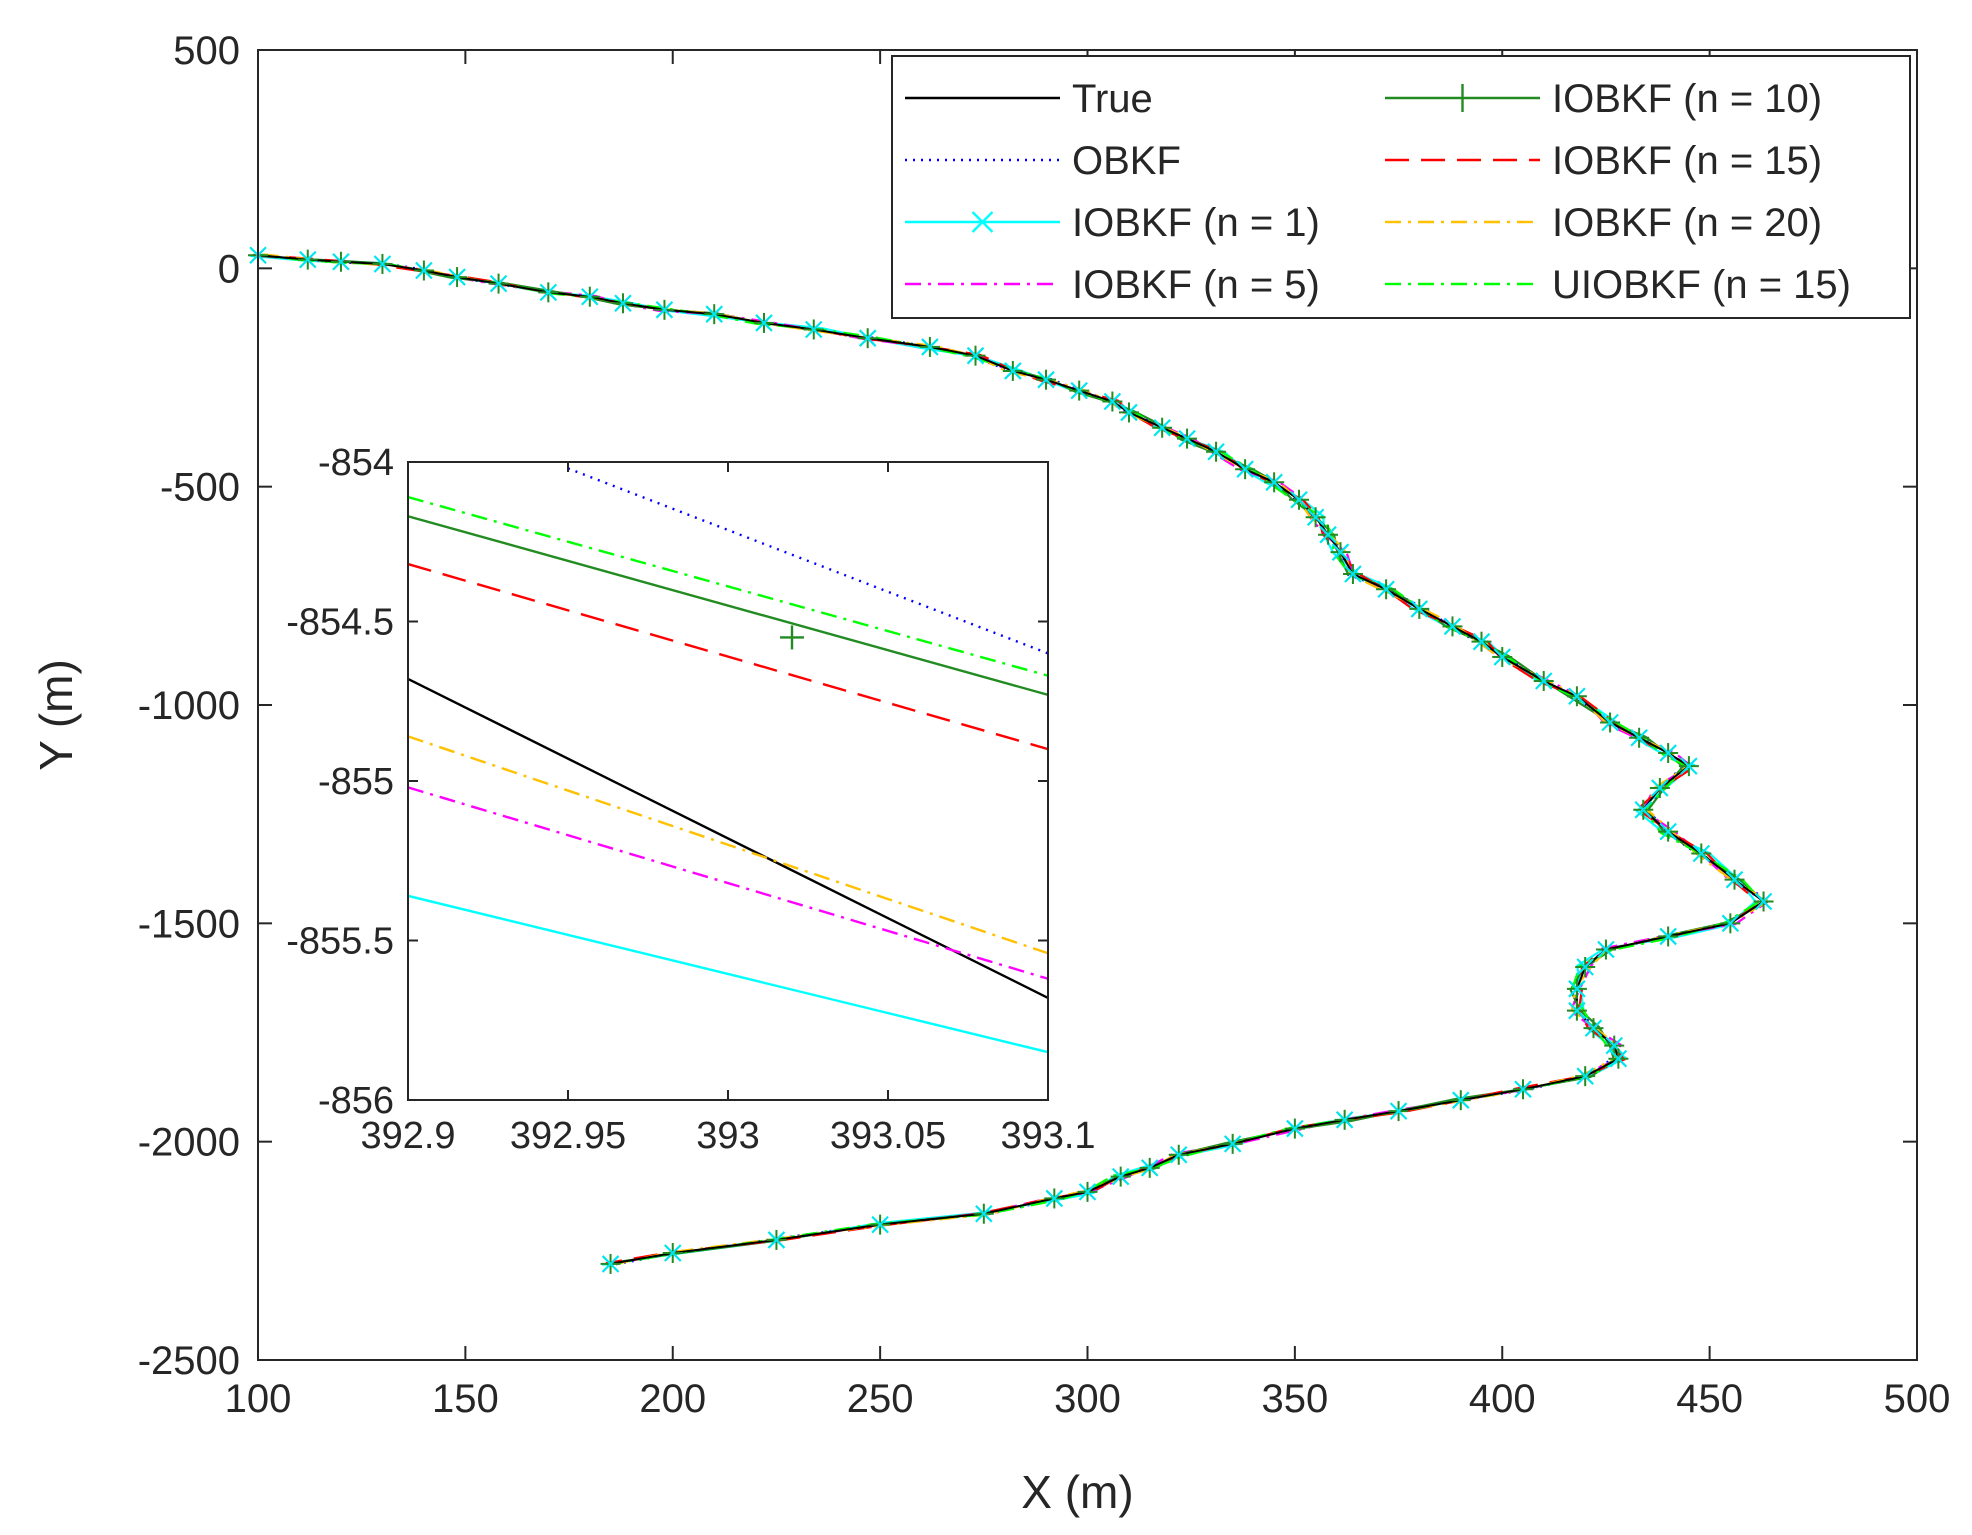  What do you see at coordinates (1709, 1399) in the screenshot?
I see `x-tick-label: 450` at bounding box center [1709, 1399].